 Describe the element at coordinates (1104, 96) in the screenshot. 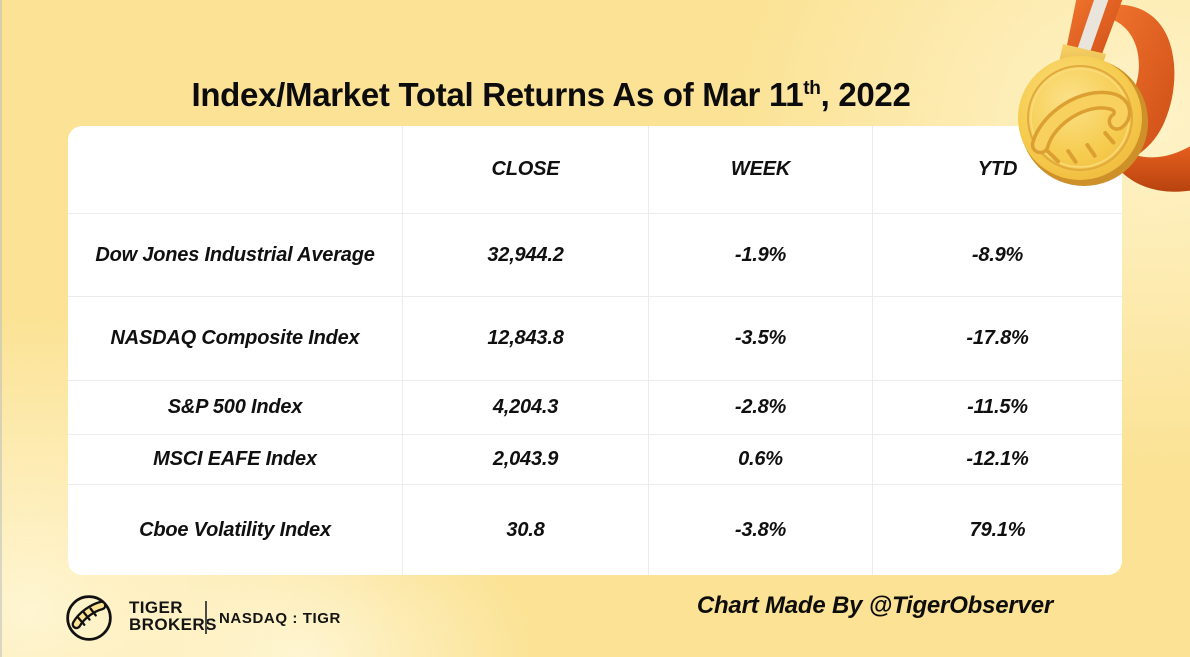

I see `gold-medal-icon` at that location.